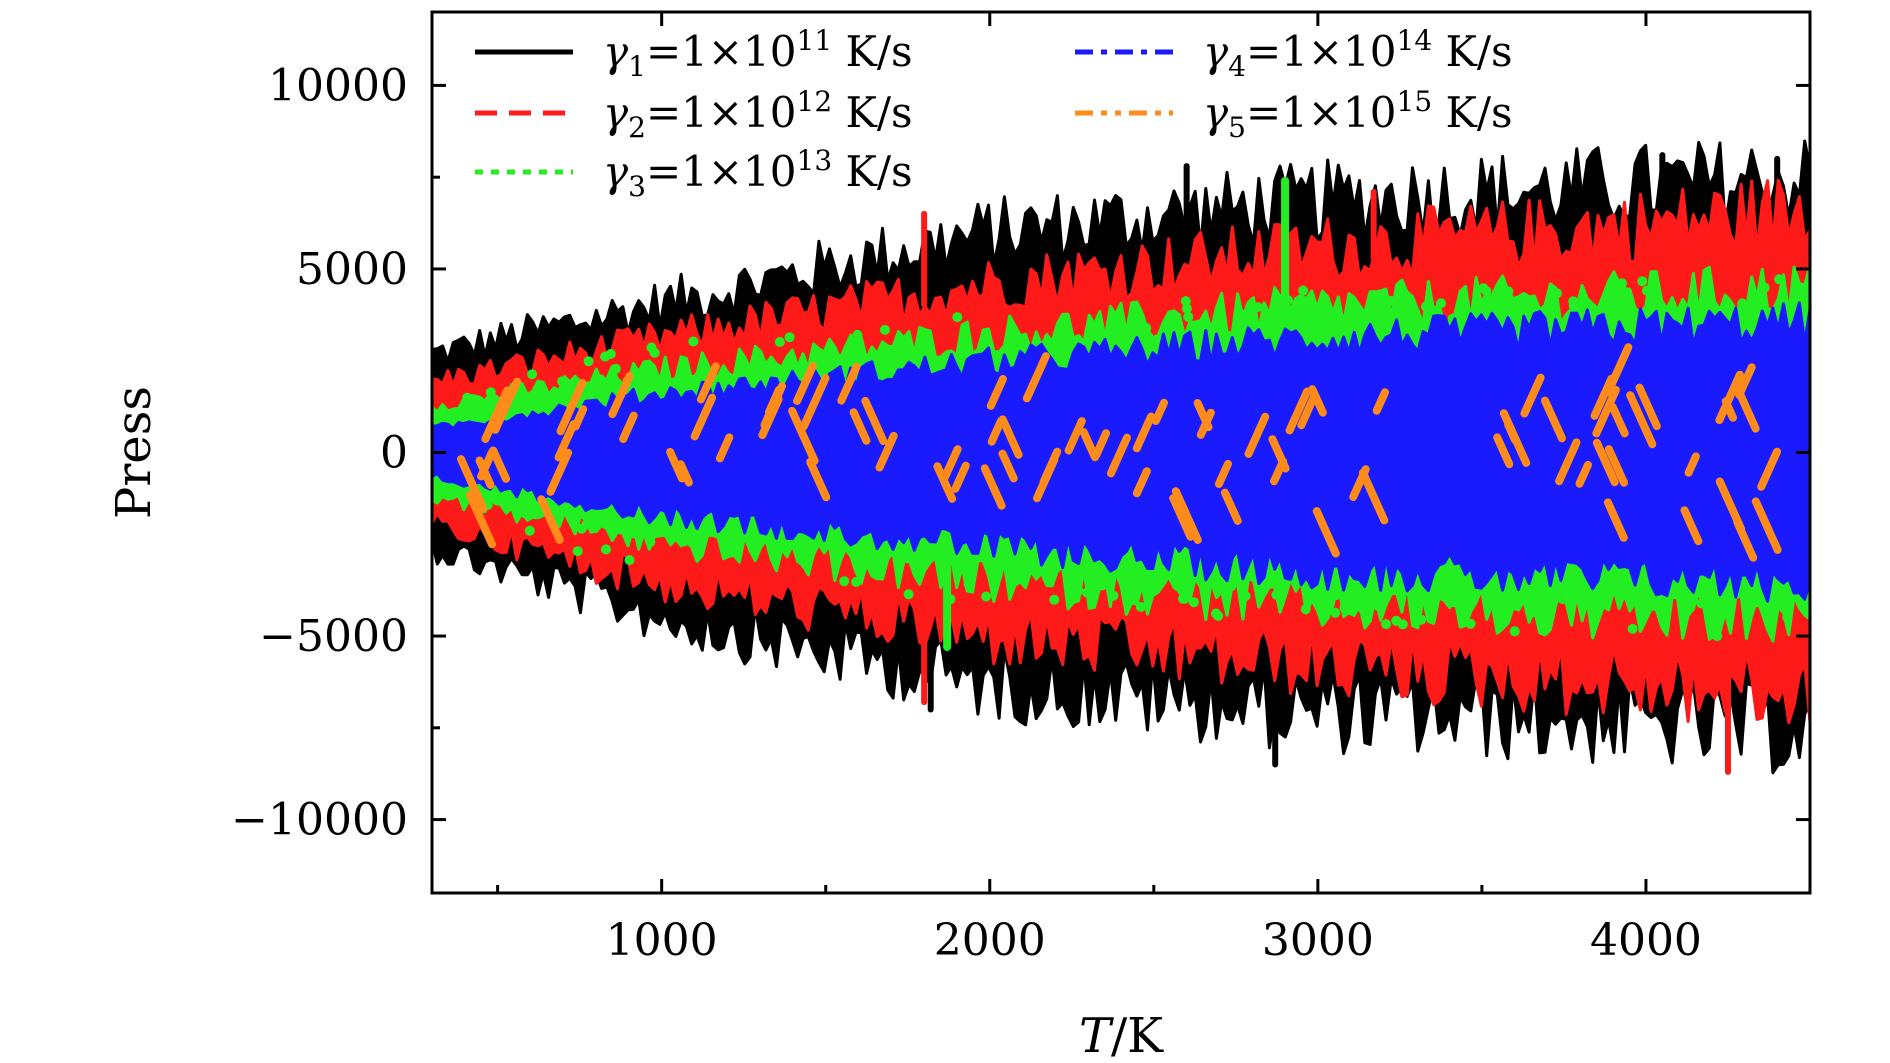 The width and height of the screenshot is (1890, 1063). I want to click on legend-entry-5: γ5=1×1015 K/s, so click(1294, 114).